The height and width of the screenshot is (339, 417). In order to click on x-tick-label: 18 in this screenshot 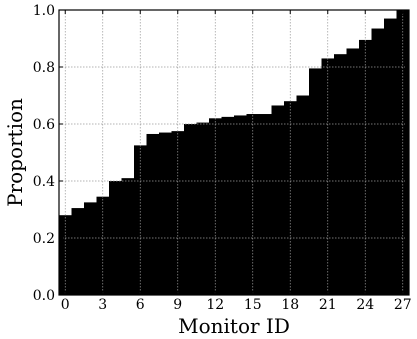, I will do `click(290, 305)`.